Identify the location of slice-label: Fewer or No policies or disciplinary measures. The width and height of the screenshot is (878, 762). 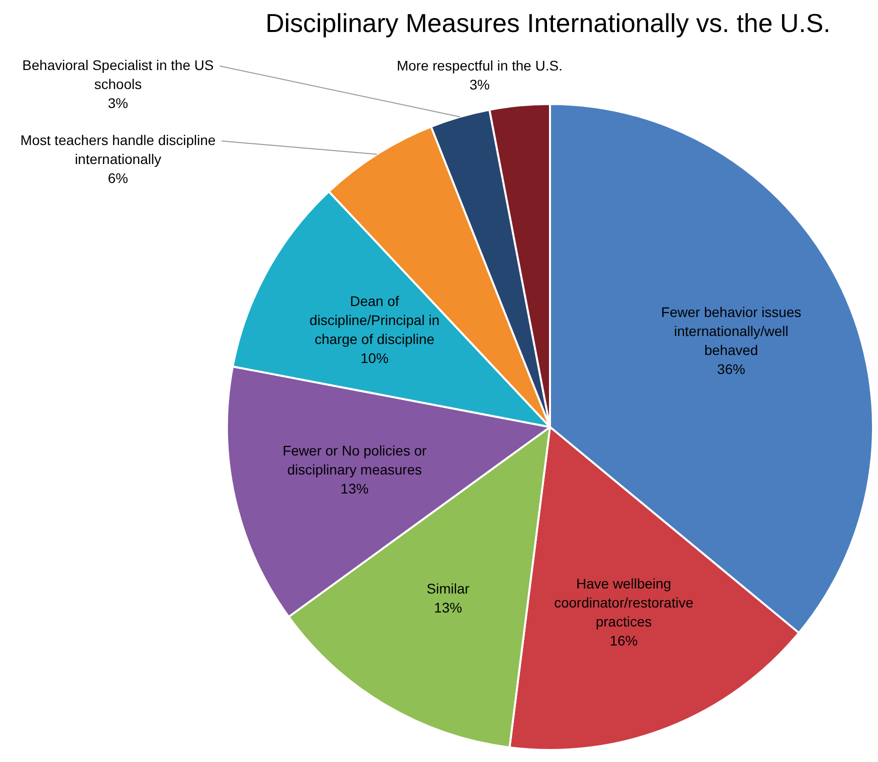
(354, 460).